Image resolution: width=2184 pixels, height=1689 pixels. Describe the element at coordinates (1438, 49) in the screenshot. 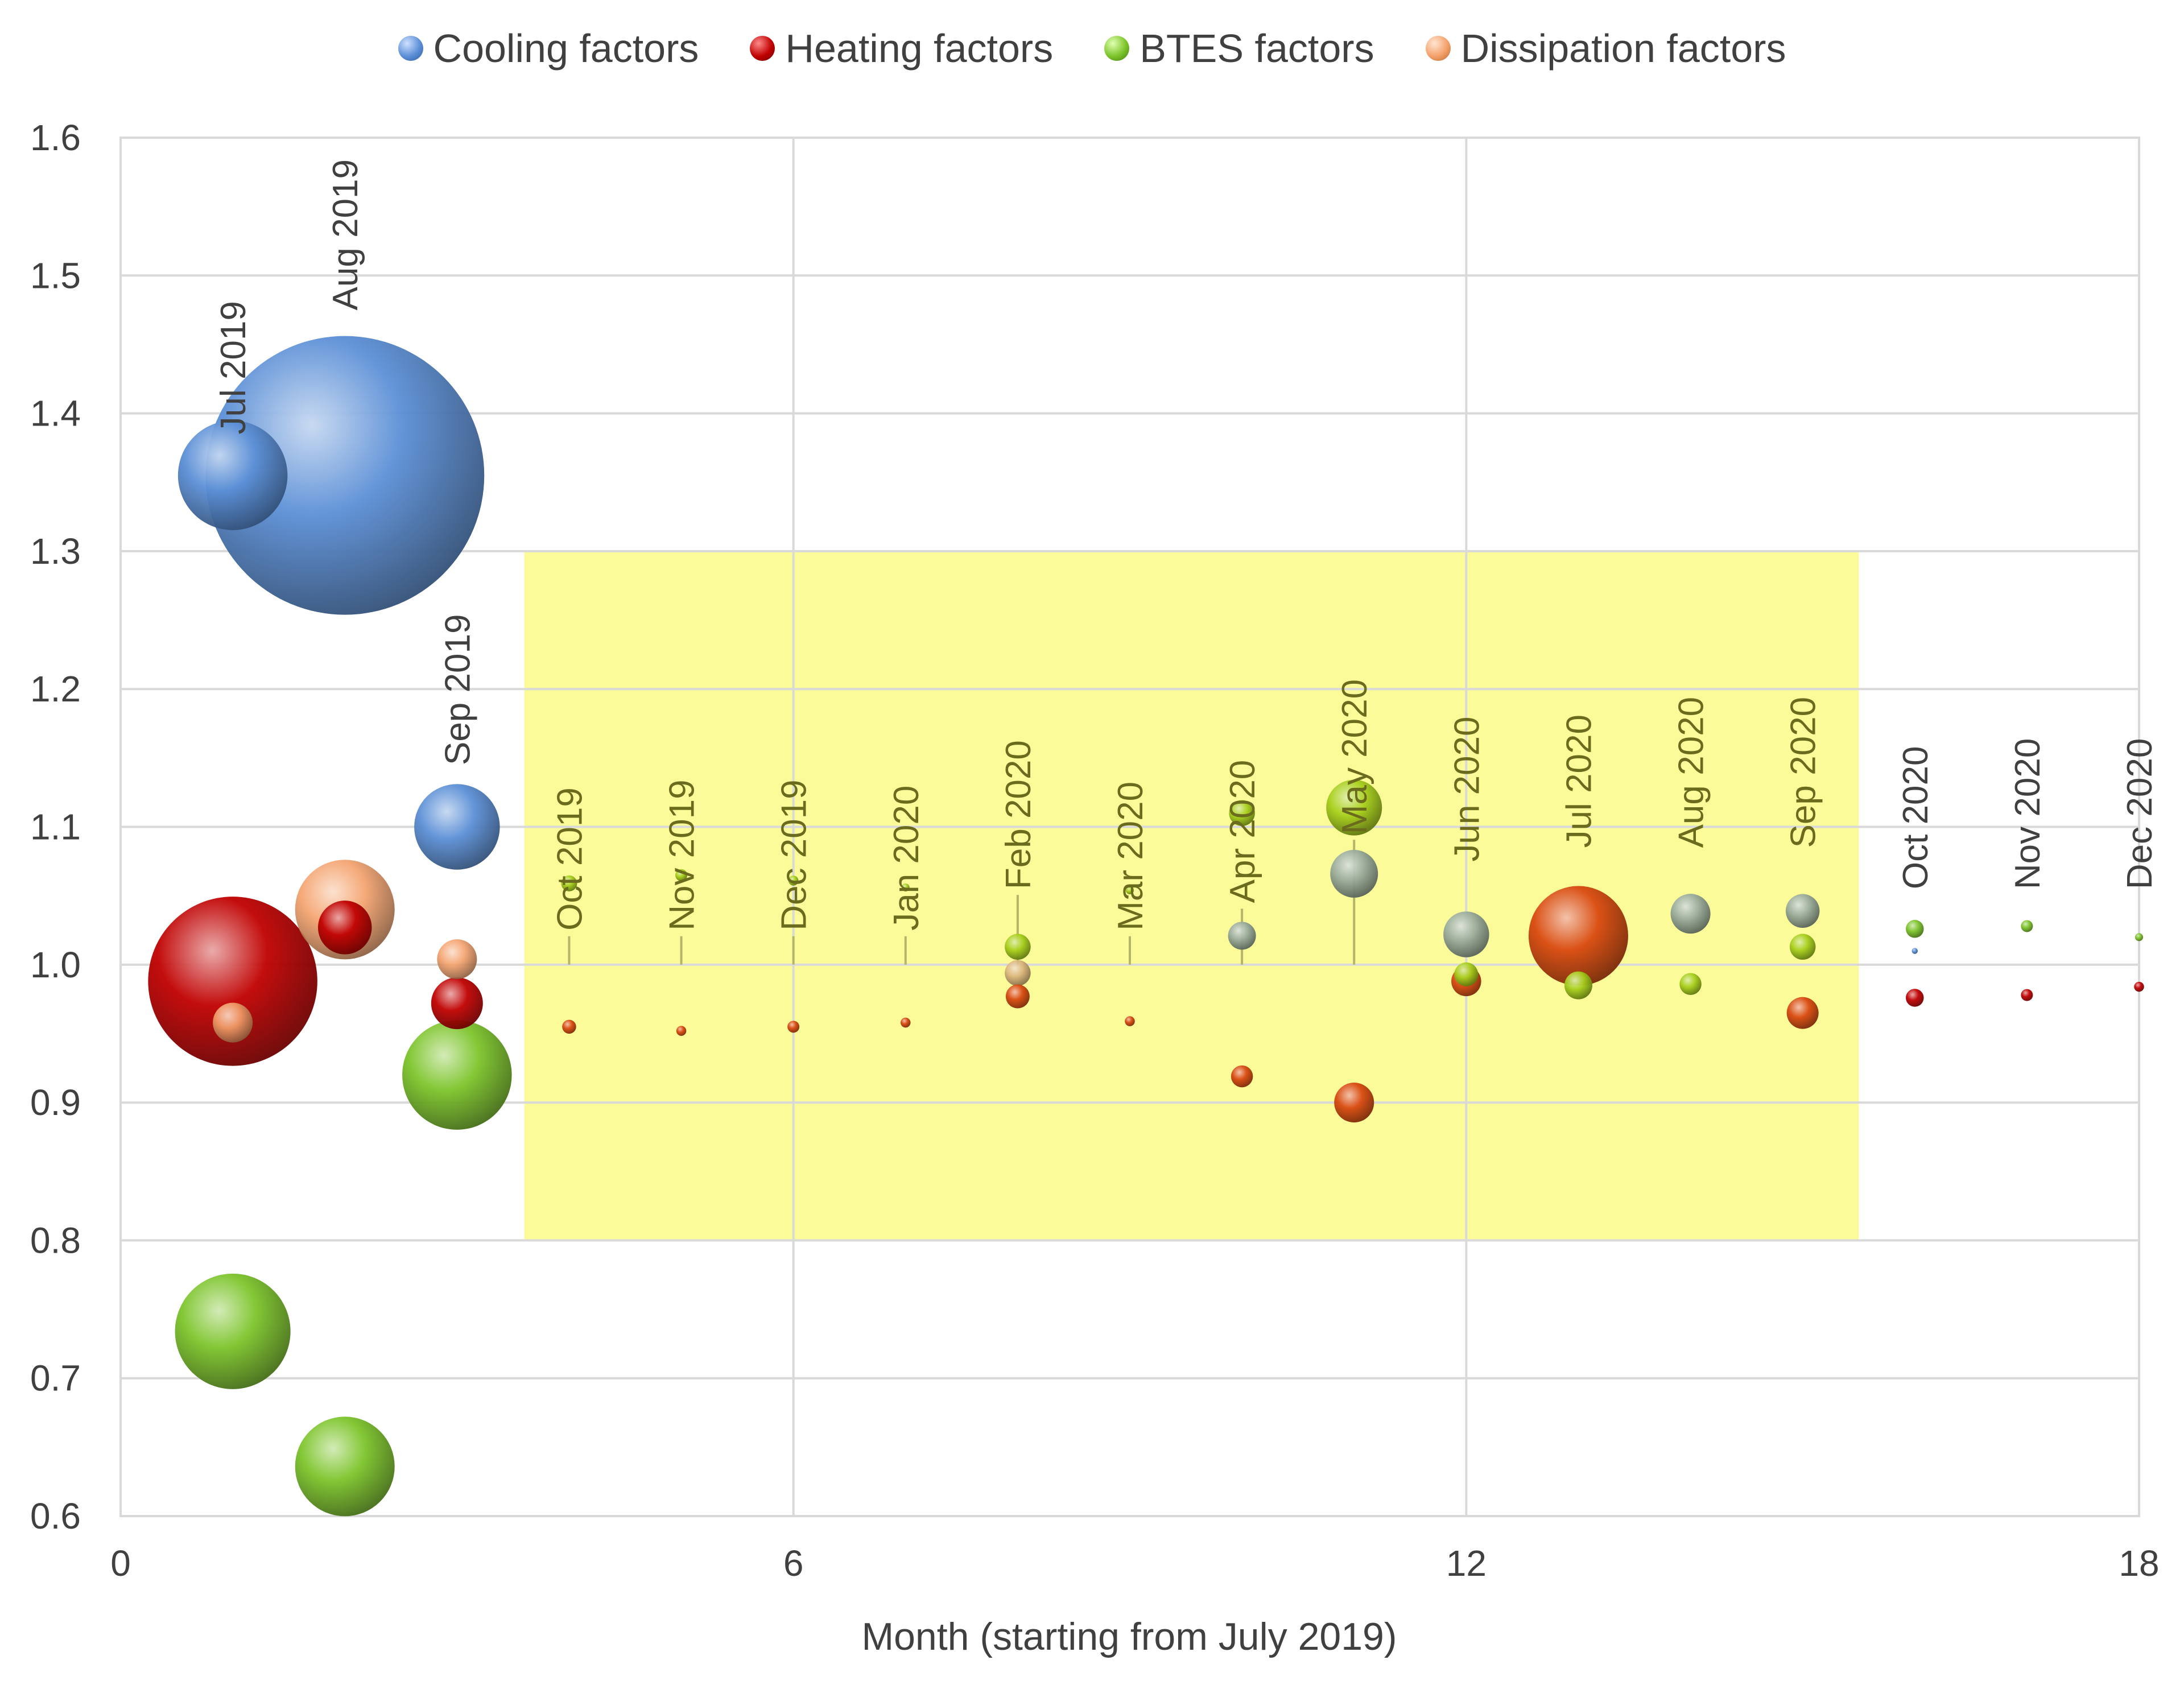

I see `legend-swatch-dissipation` at that location.